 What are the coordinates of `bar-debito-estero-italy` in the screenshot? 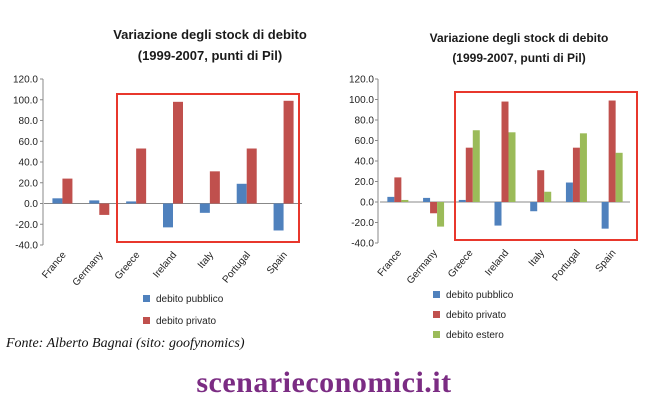 It's located at (548, 196).